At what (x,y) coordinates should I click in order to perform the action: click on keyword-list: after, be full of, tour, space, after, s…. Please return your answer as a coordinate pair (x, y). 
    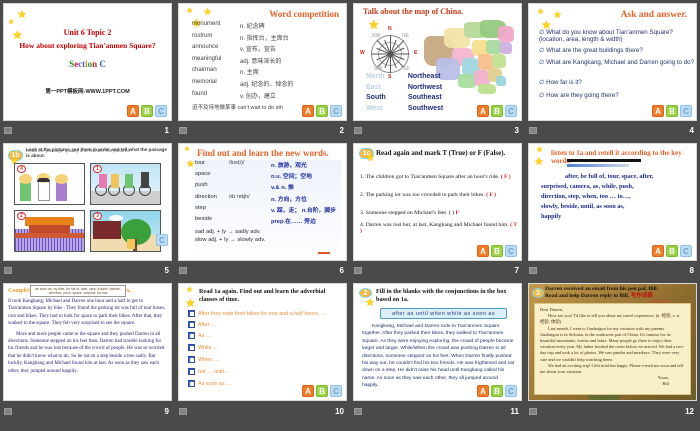
    Looking at the image, I should click on (615, 197).